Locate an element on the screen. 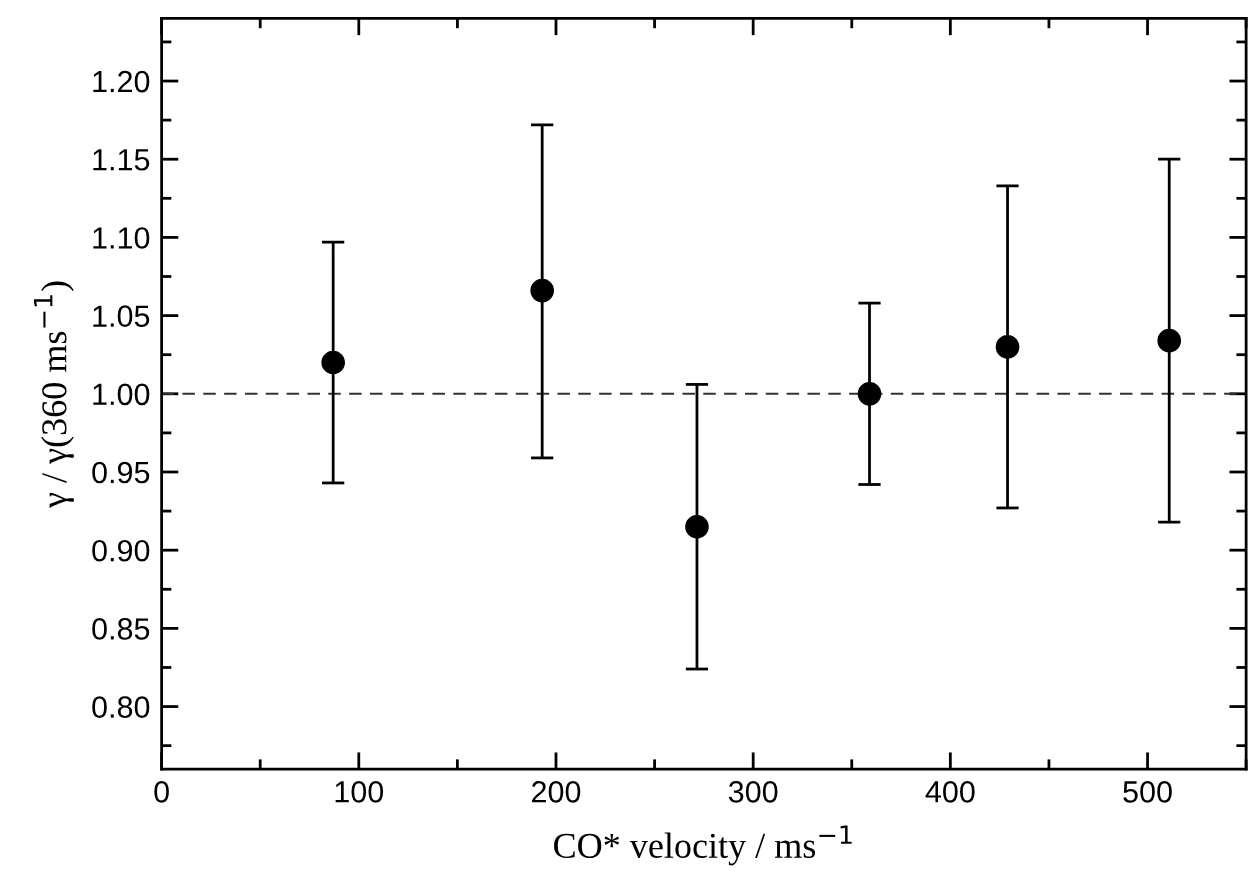 The width and height of the screenshot is (1248, 880). y-axis-title: γ / γ(360 ms$^{−1}$) is located at coordinates (53, 394).